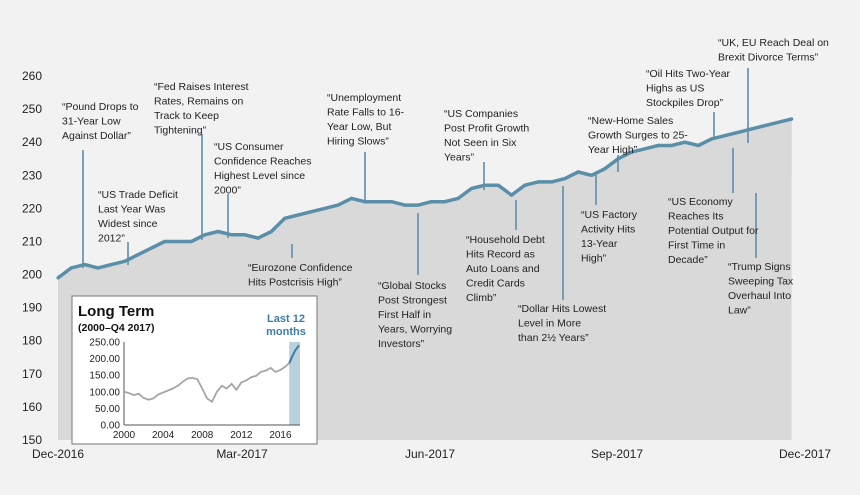 The image size is (860, 495). Describe the element at coordinates (32, 109) in the screenshot. I see `y-tick-label: 250` at that location.